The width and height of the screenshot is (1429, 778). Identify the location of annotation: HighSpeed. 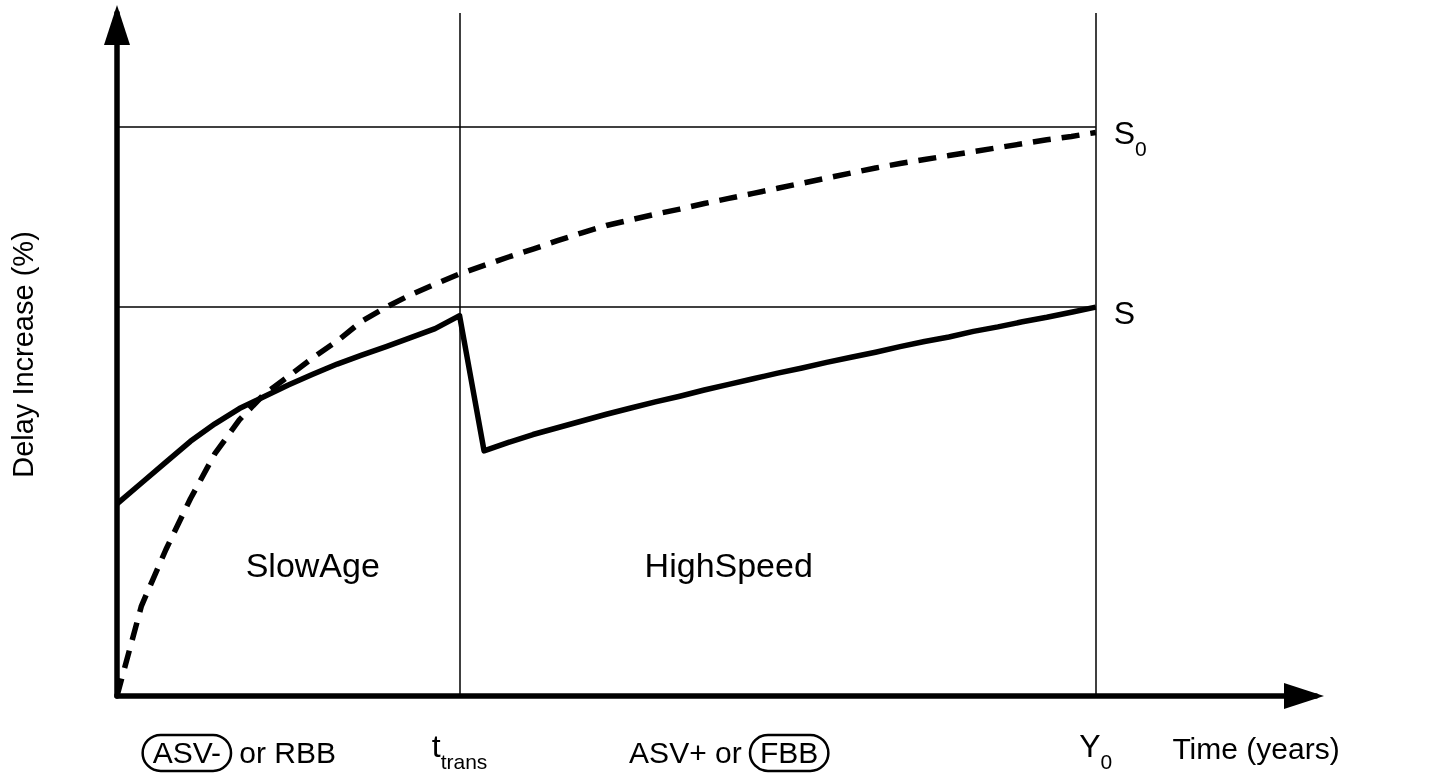
(728, 565).